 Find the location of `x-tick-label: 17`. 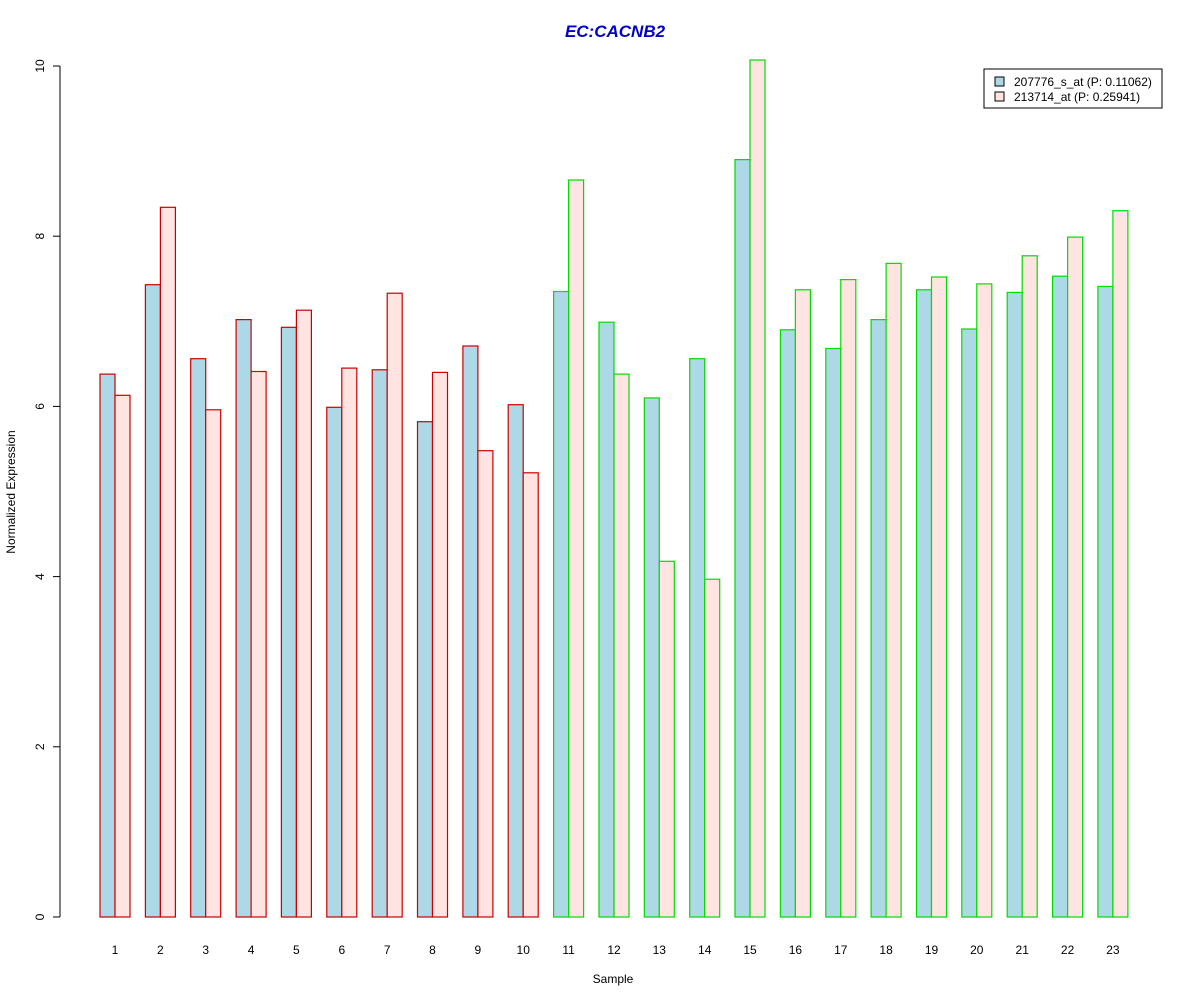

x-tick-label: 17 is located at coordinates (841, 950).